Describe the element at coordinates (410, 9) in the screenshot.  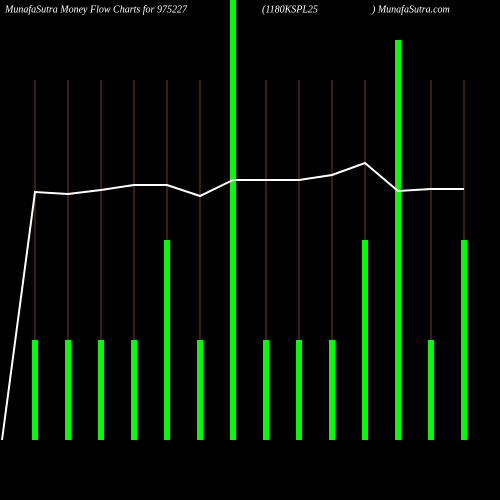
I see `site-name: ) MunafaSutra.com` at that location.